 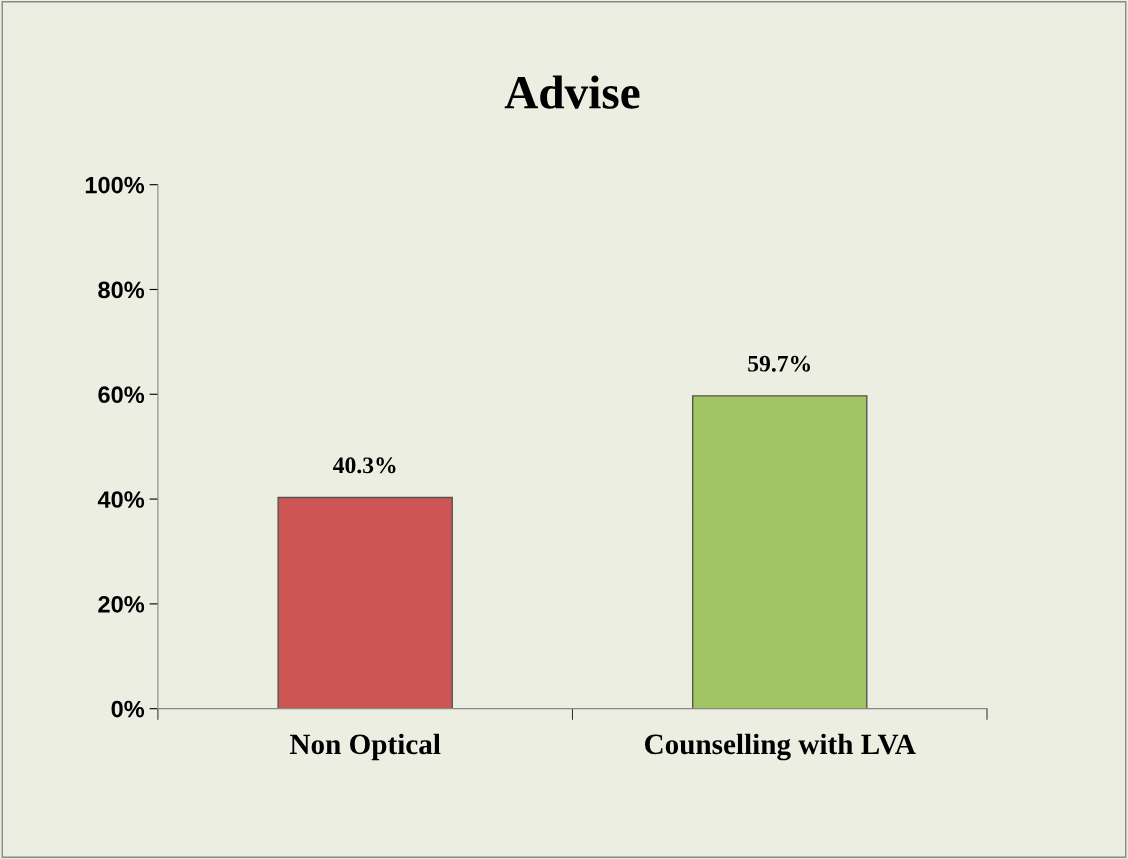 I want to click on y-tick-label: 60%, so click(x=121, y=395).